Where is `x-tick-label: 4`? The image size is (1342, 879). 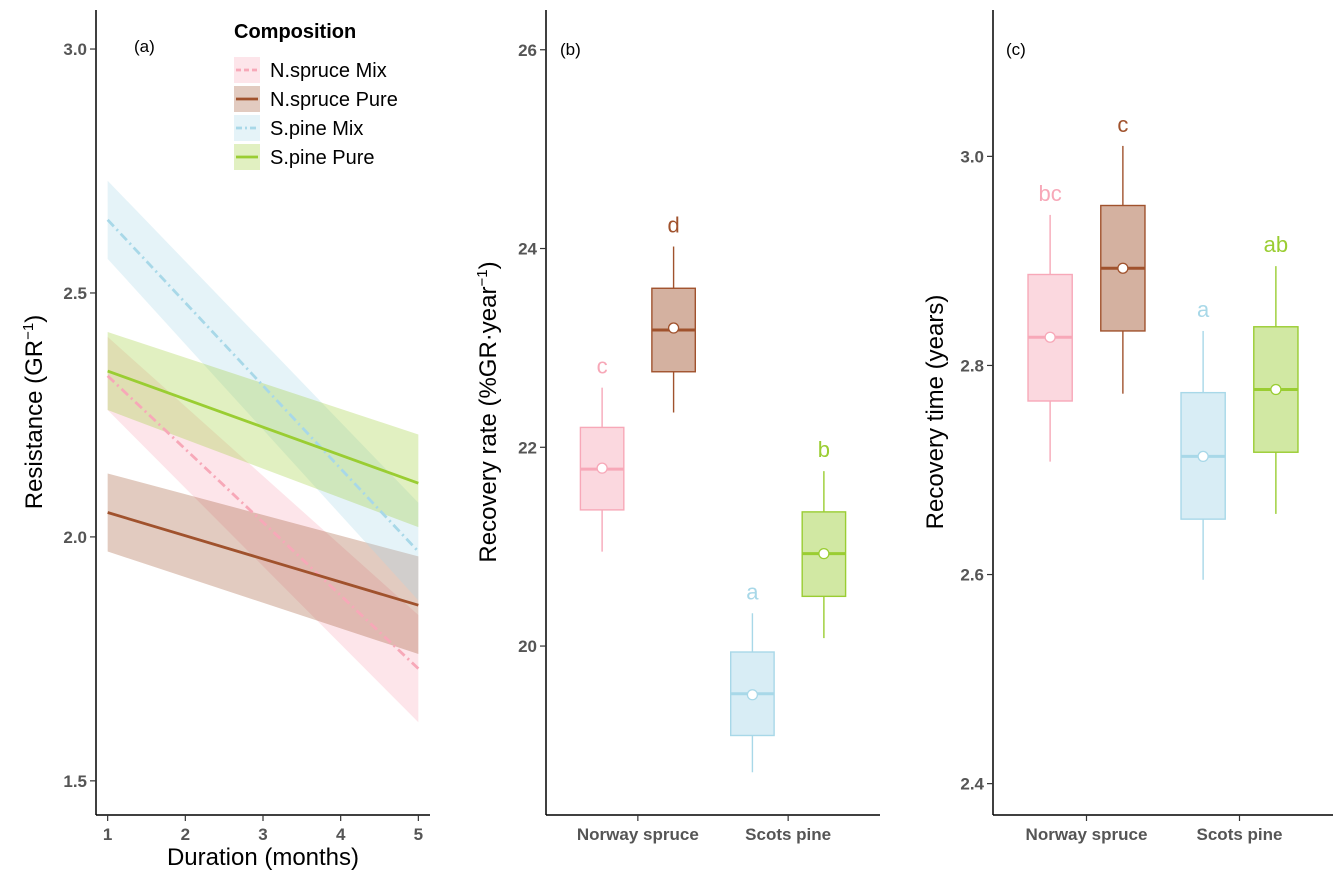
x-tick-label: 4 is located at coordinates (341, 834).